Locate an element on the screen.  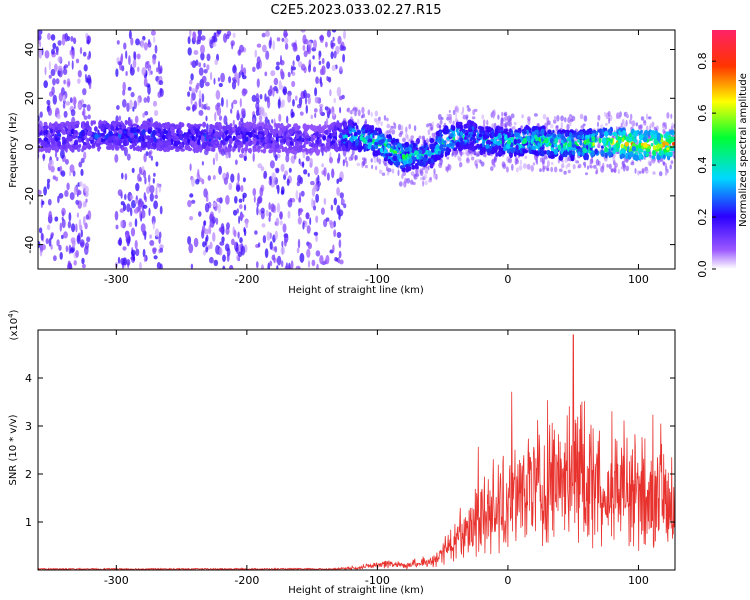
spectrogram-x-tick-label: 0 is located at coordinates (507, 279).